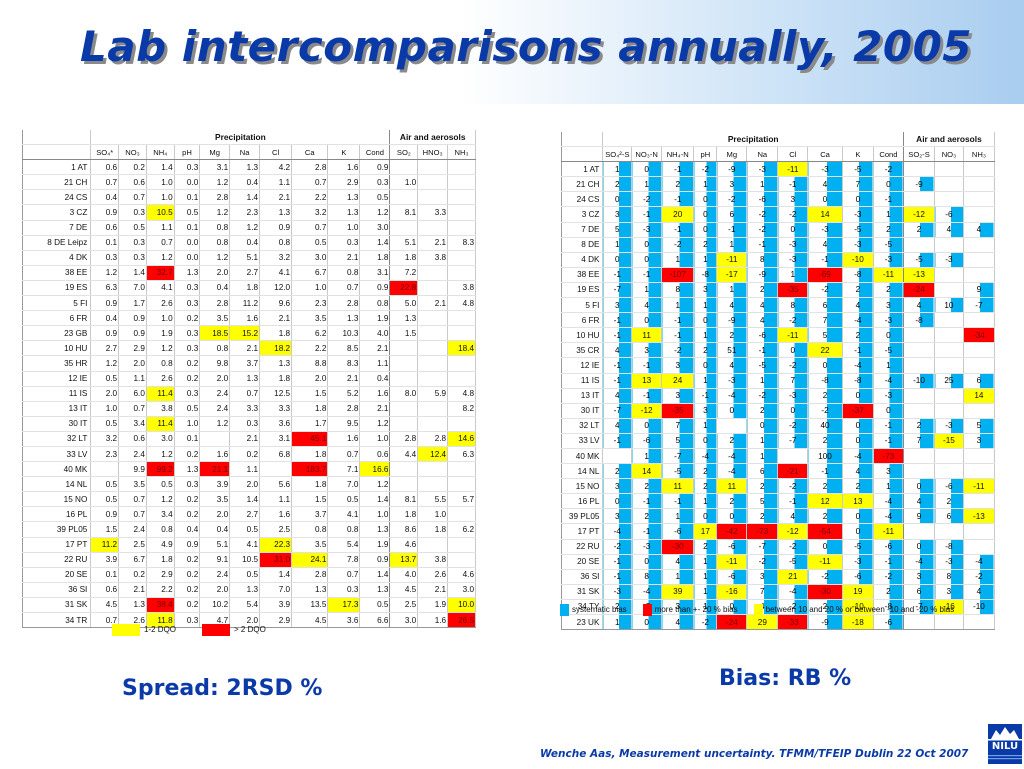  What do you see at coordinates (160, 630) in the screenshot?
I see `legend-label: 1-2 DQO` at bounding box center [160, 630].